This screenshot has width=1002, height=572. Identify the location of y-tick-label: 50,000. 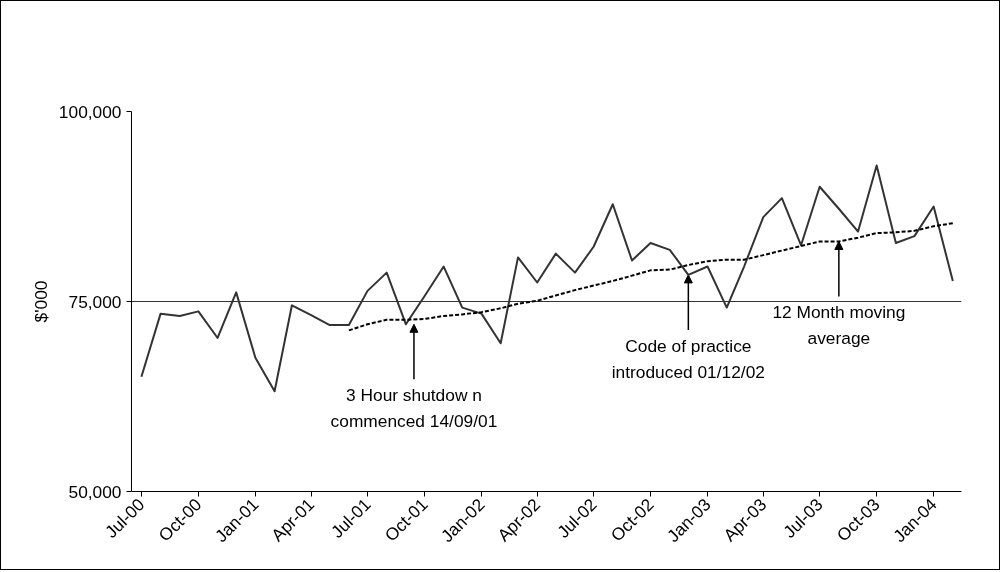
(95, 491).